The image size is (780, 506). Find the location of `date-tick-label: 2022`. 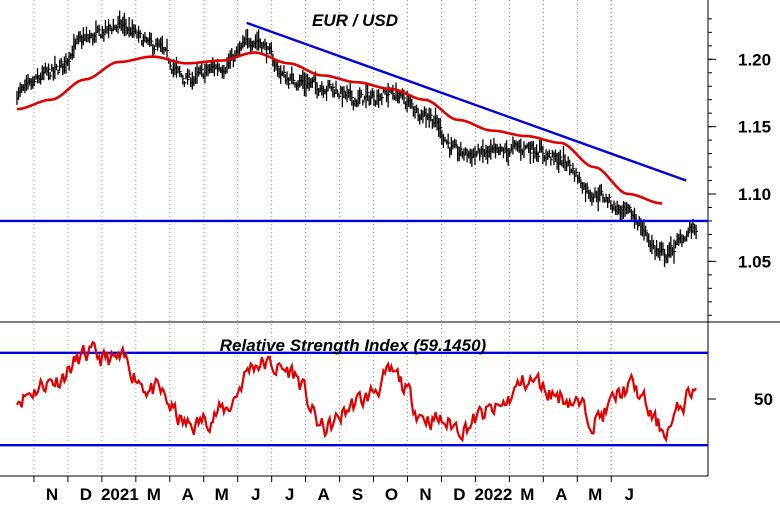

date-tick-label: 2022 is located at coordinates (493, 494).